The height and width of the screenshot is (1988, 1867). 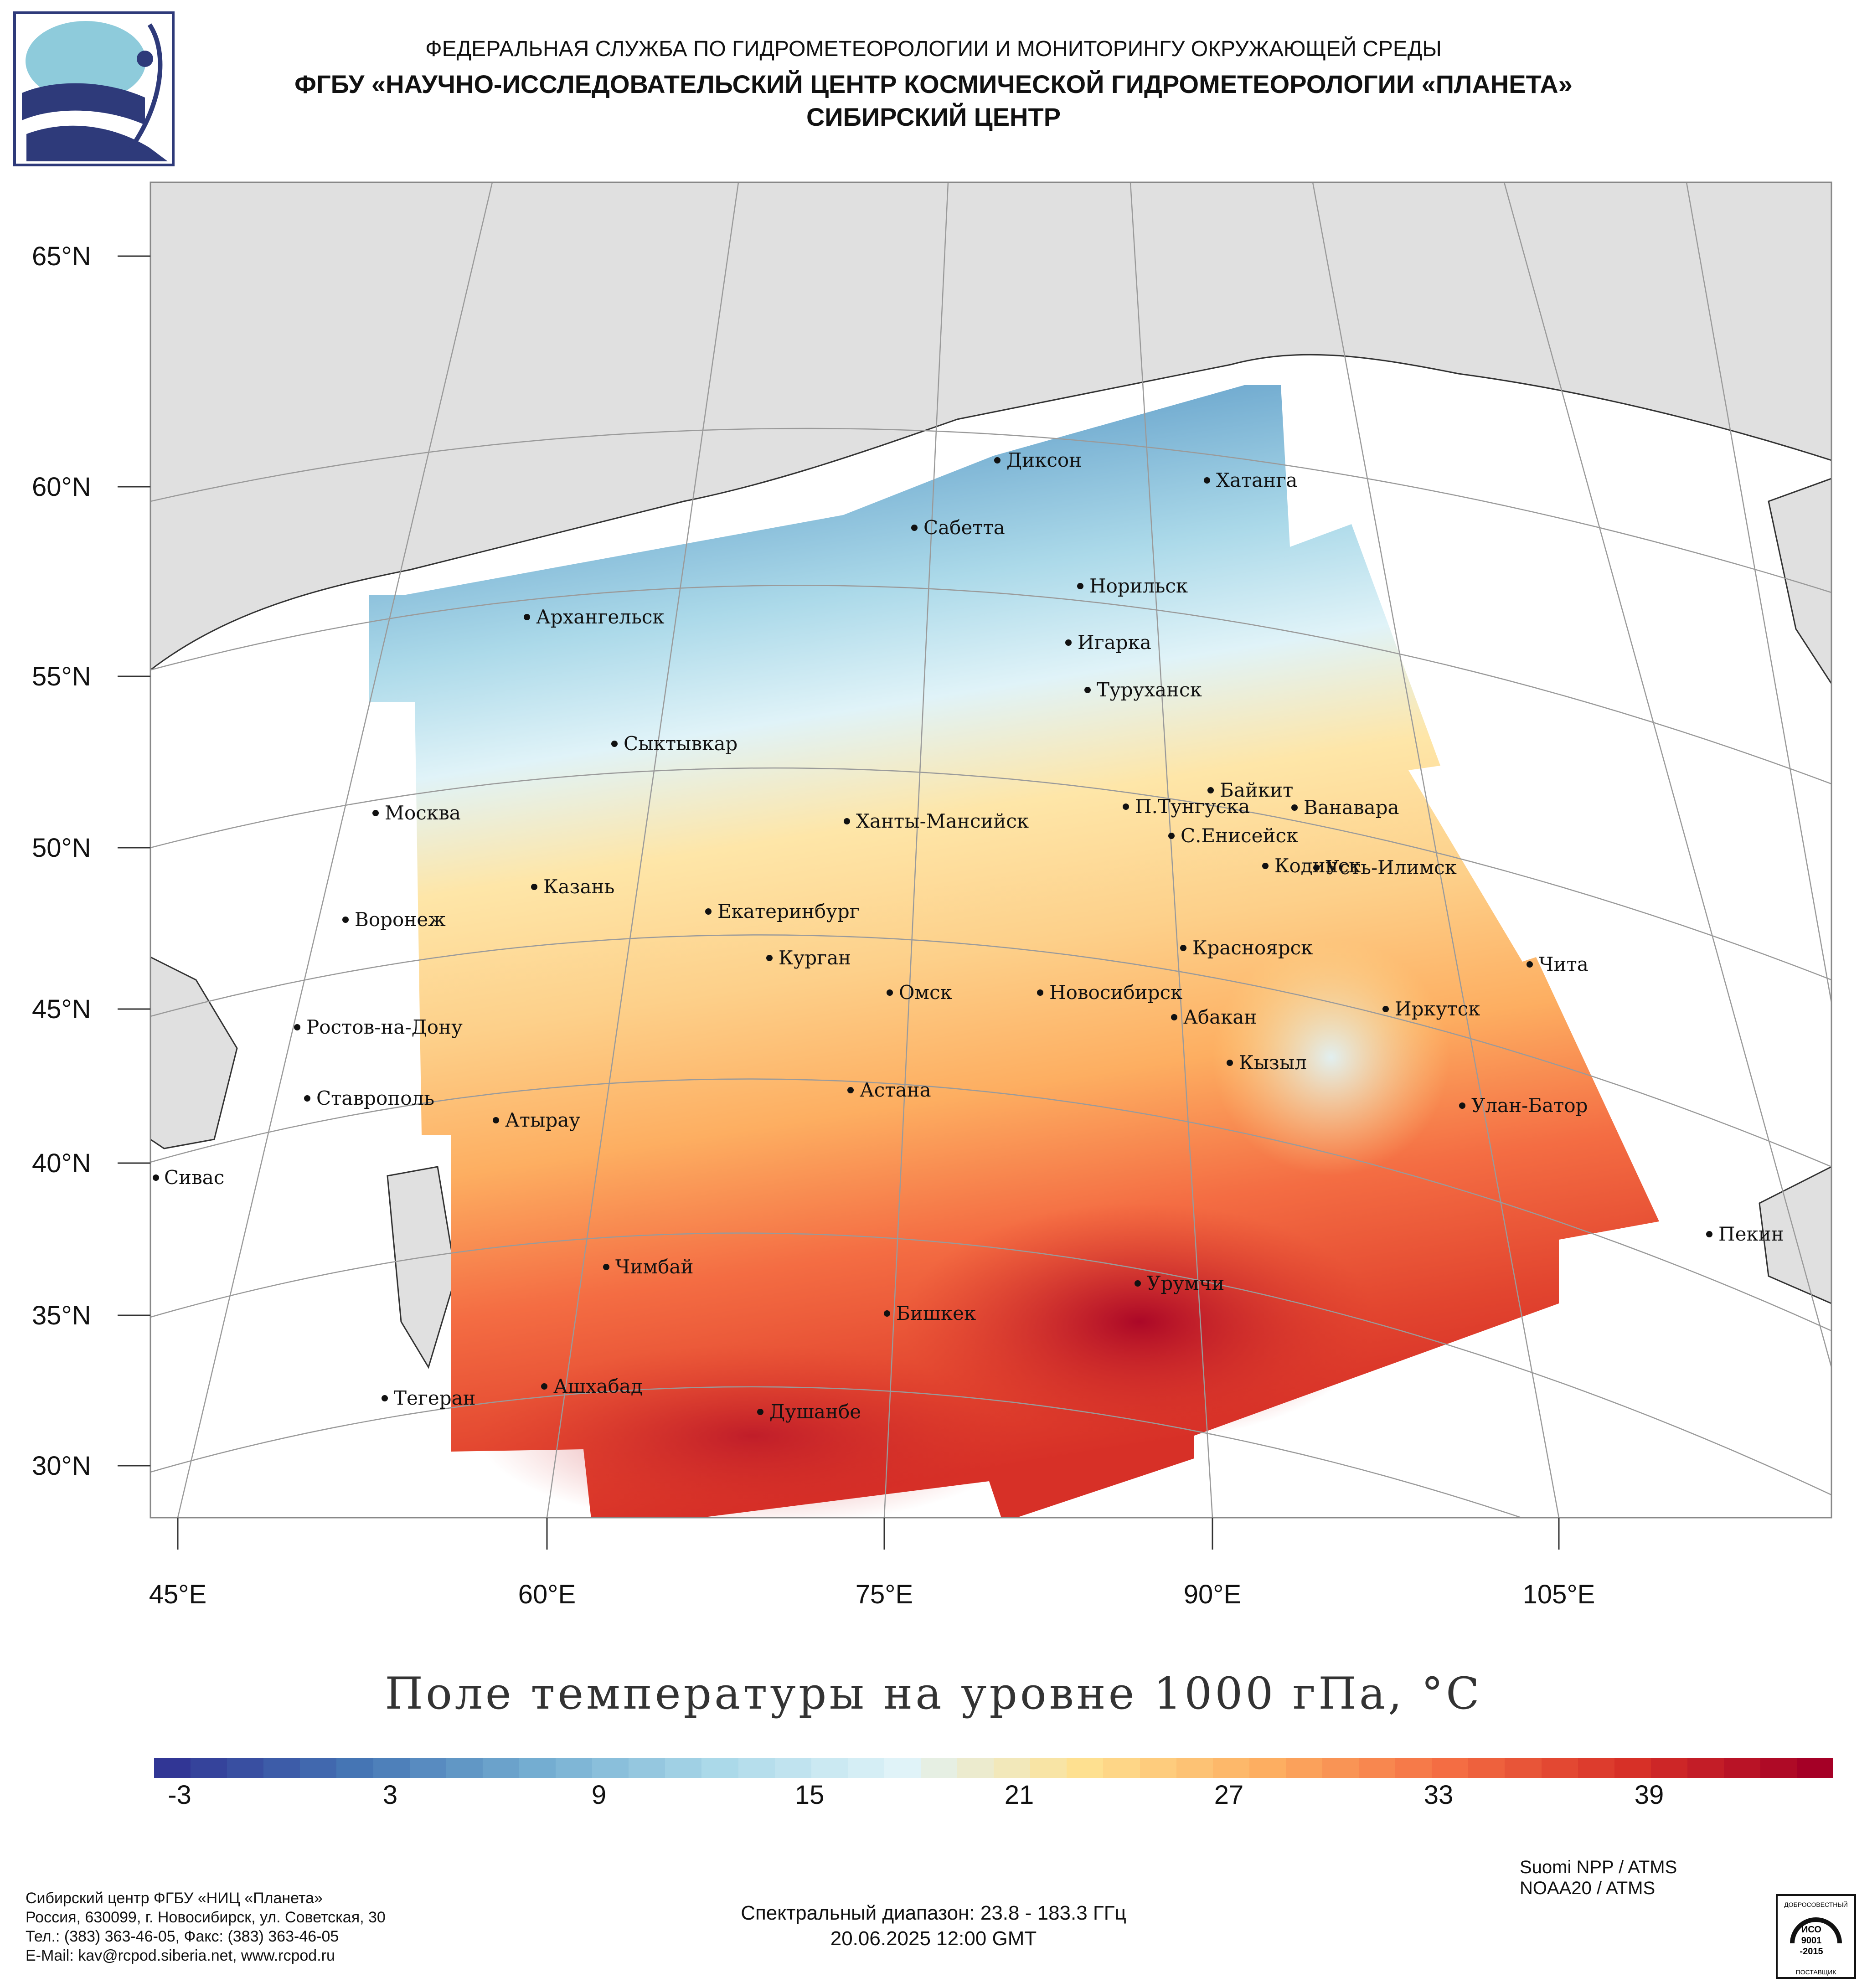 What do you see at coordinates (423, 813) in the screenshot?
I see `city-label: Москва` at bounding box center [423, 813].